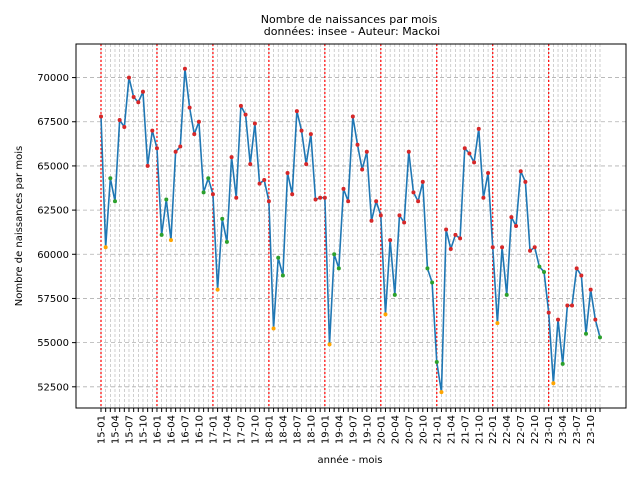  Describe the element at coordinates (199, 429) in the screenshot. I see `x-tick-label: 16-10` at that location.